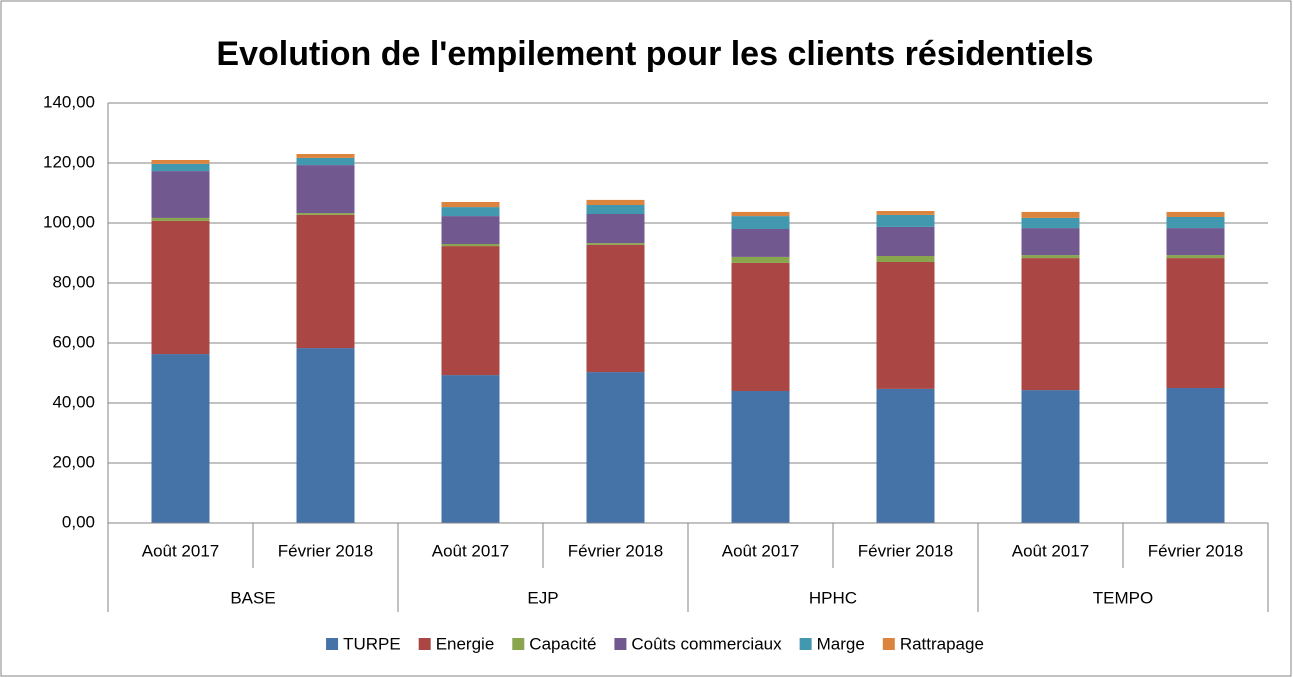  What do you see at coordinates (706, 643) in the screenshot?
I see `legend-label: Coûts commerciaux` at bounding box center [706, 643].